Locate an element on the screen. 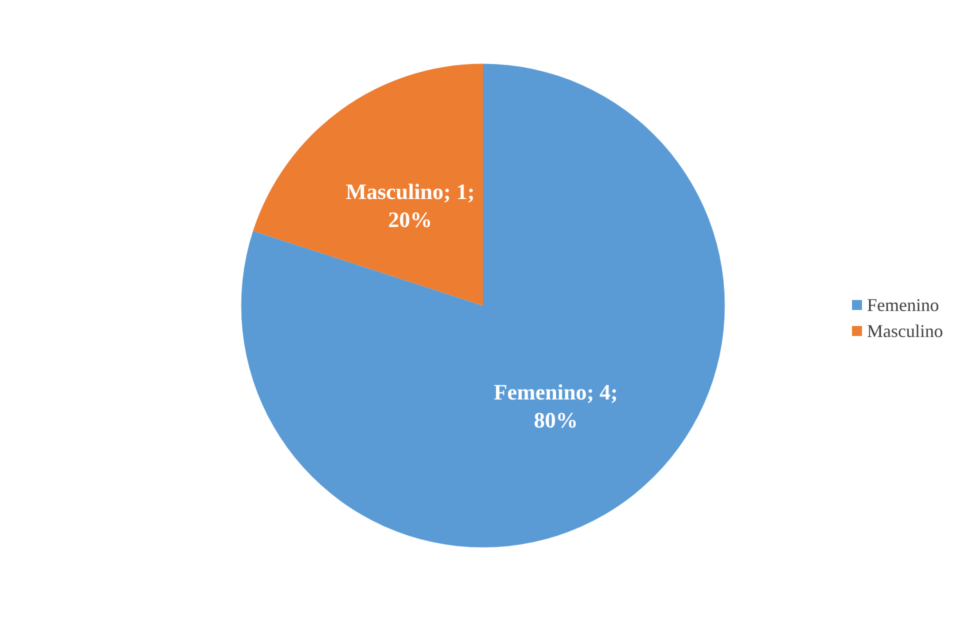 This screenshot has height=642, width=969. legend-label: Masculino is located at coordinates (905, 331).